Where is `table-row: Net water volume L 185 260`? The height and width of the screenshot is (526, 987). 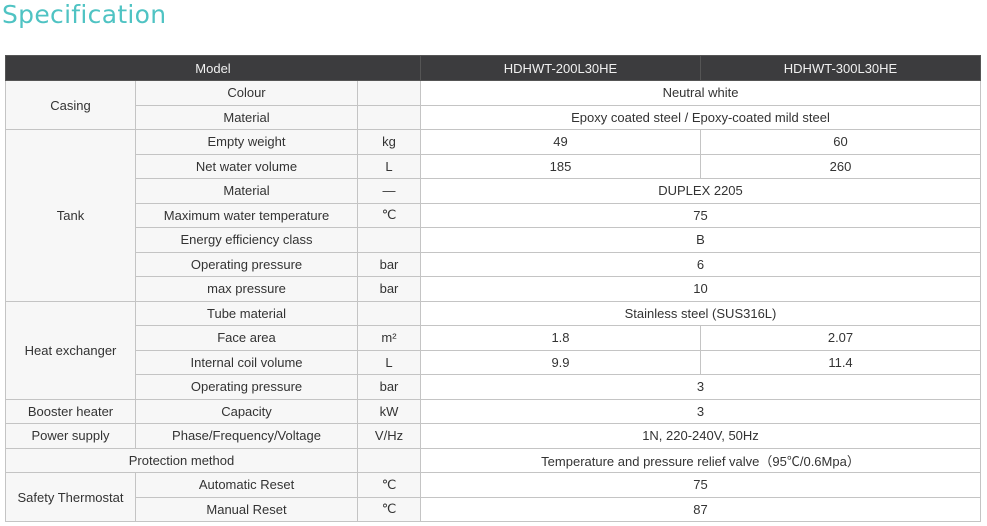
table-row: Net water volume L 185 260 is located at coordinates (493, 166).